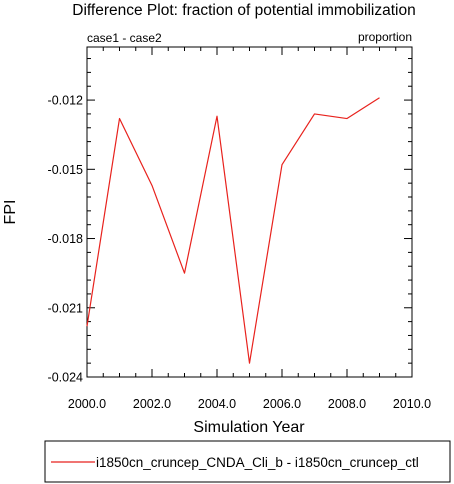 Image resolution: width=454 pixels, height=484 pixels. Describe the element at coordinates (65, 378) in the screenshot. I see `y-tick-label: -0.024` at that location.